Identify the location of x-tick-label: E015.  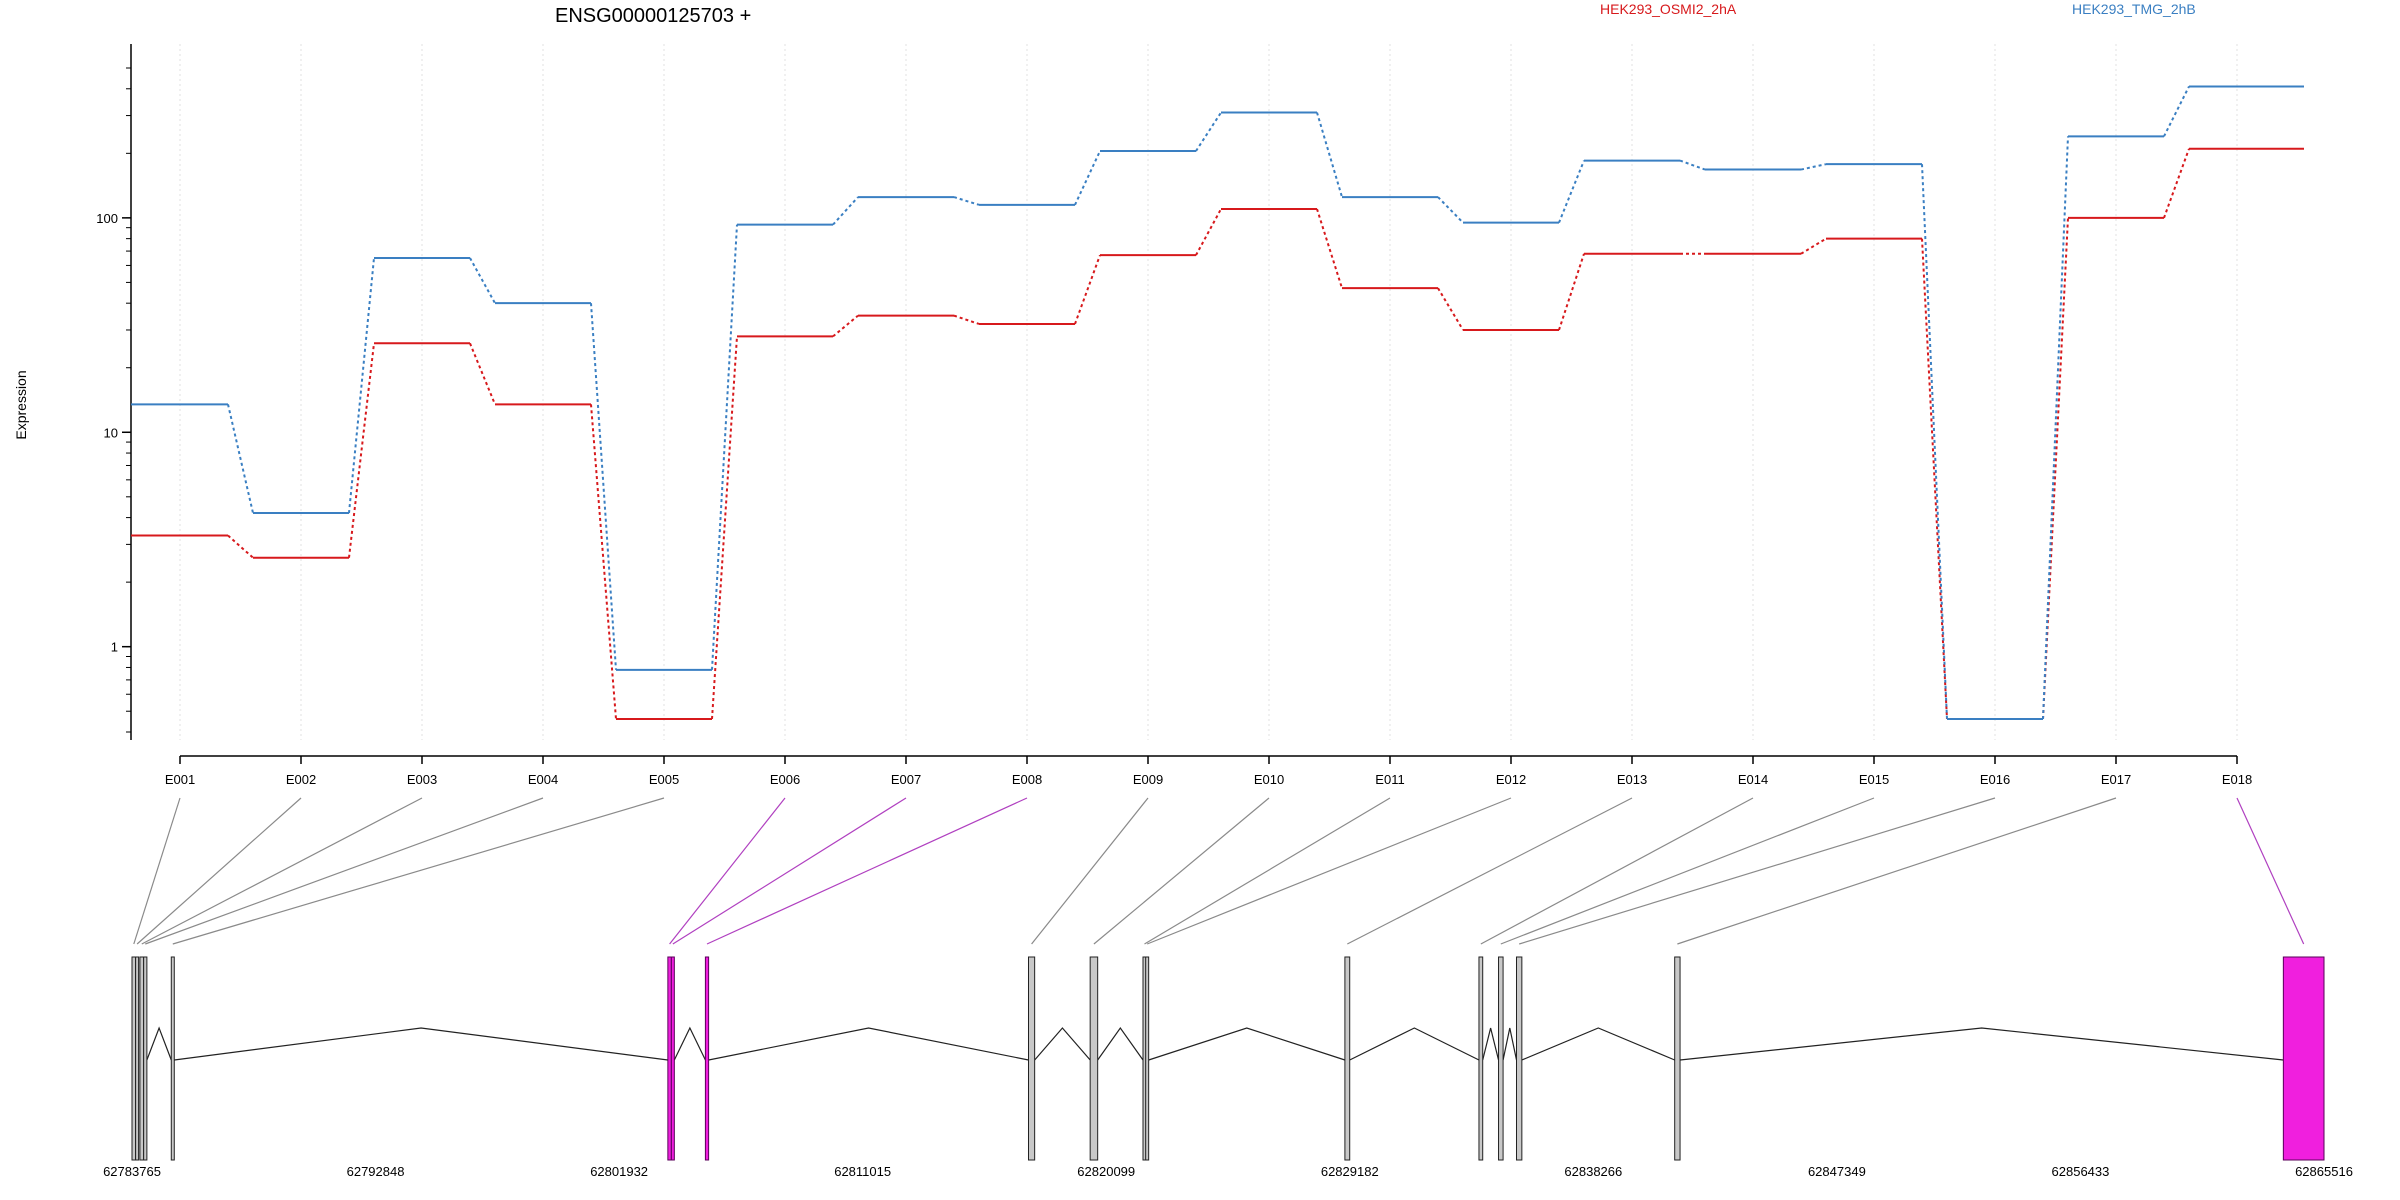
(1874, 779).